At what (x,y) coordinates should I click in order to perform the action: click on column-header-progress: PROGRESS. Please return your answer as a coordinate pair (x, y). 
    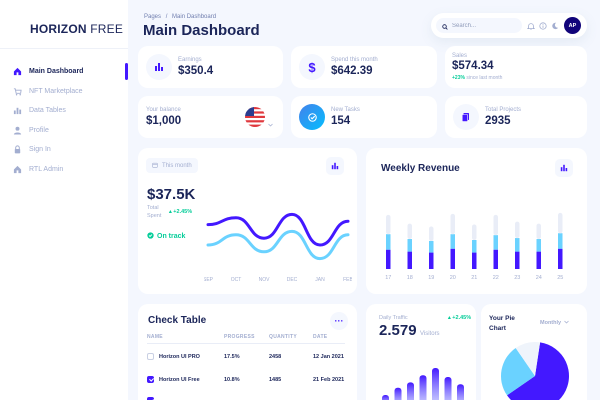
    Looking at the image, I should click on (239, 337).